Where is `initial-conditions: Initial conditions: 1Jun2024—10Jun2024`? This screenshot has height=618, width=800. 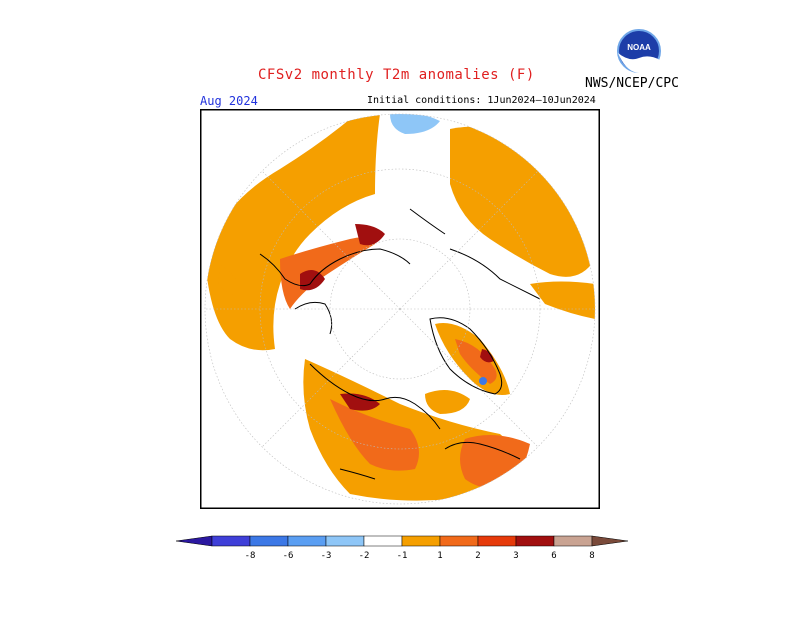 initial-conditions: Initial conditions: 1Jun2024—10Jun2024 is located at coordinates (481, 100).